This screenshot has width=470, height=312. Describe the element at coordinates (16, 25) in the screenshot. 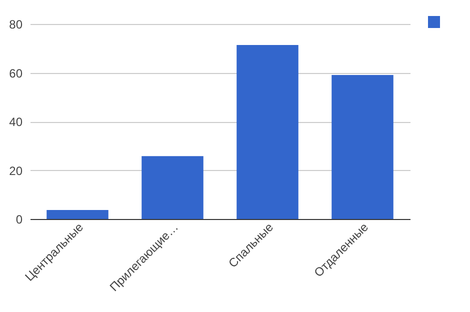

I see `y-tick-label: 80` at that location.